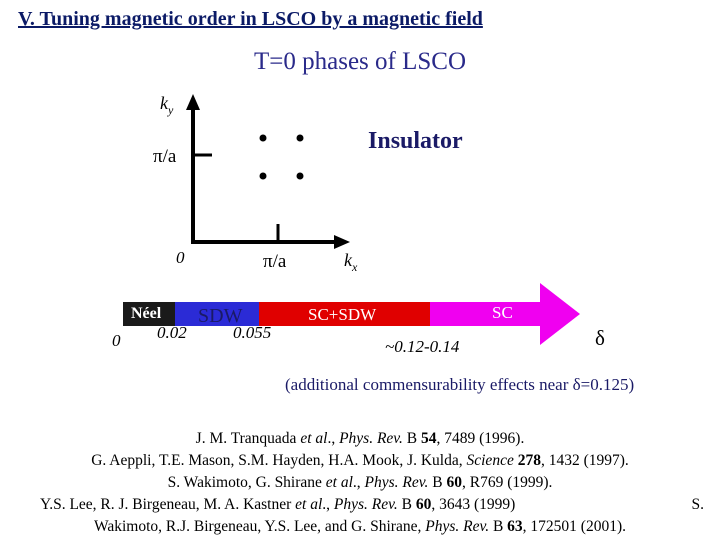 Image resolution: width=720 pixels, height=540 pixels. I want to click on phase-label-sc: SC, so click(502, 312).